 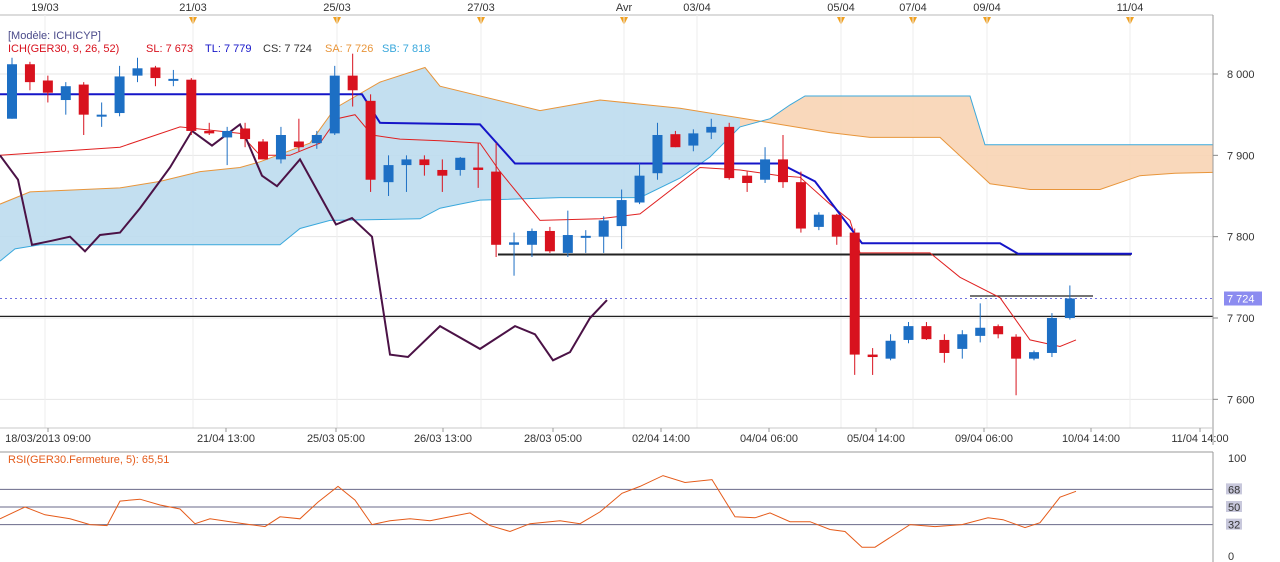 What do you see at coordinates (661, 439) in the screenshot?
I see `bottom-date-label: 02/04 14:00` at bounding box center [661, 439].